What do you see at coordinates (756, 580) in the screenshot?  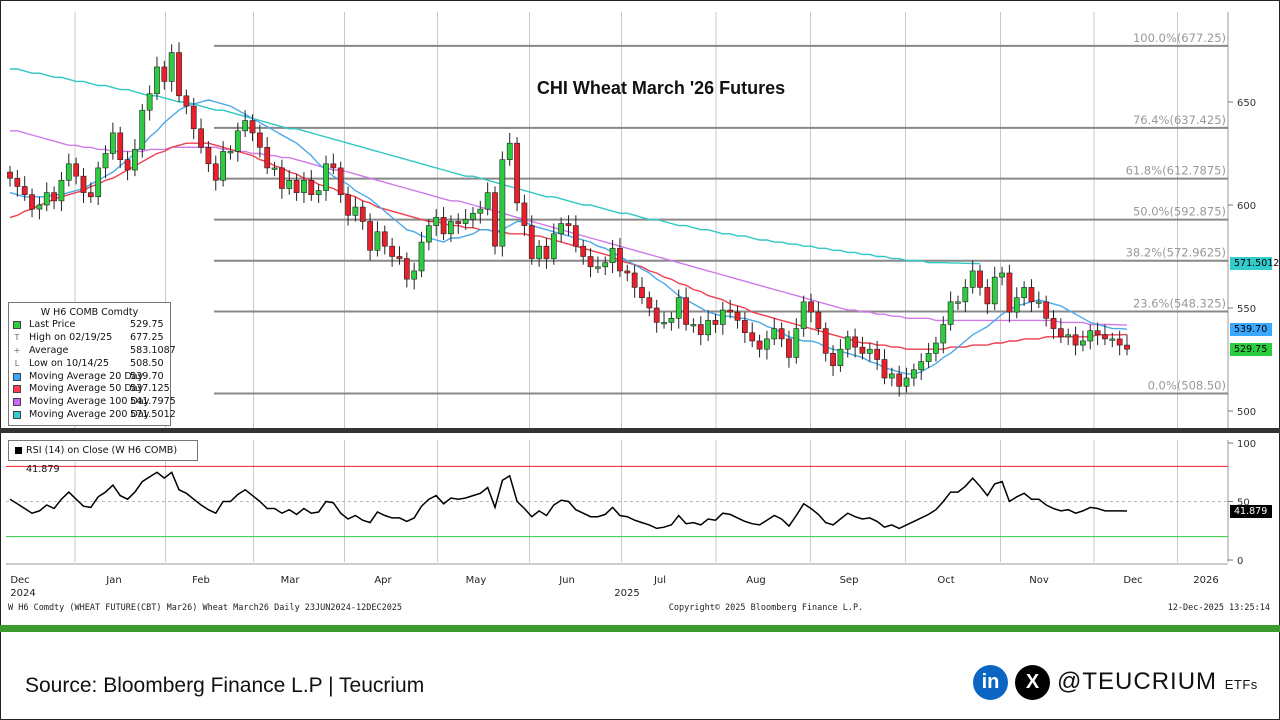 I see `x-month-label: Aug` at bounding box center [756, 580].